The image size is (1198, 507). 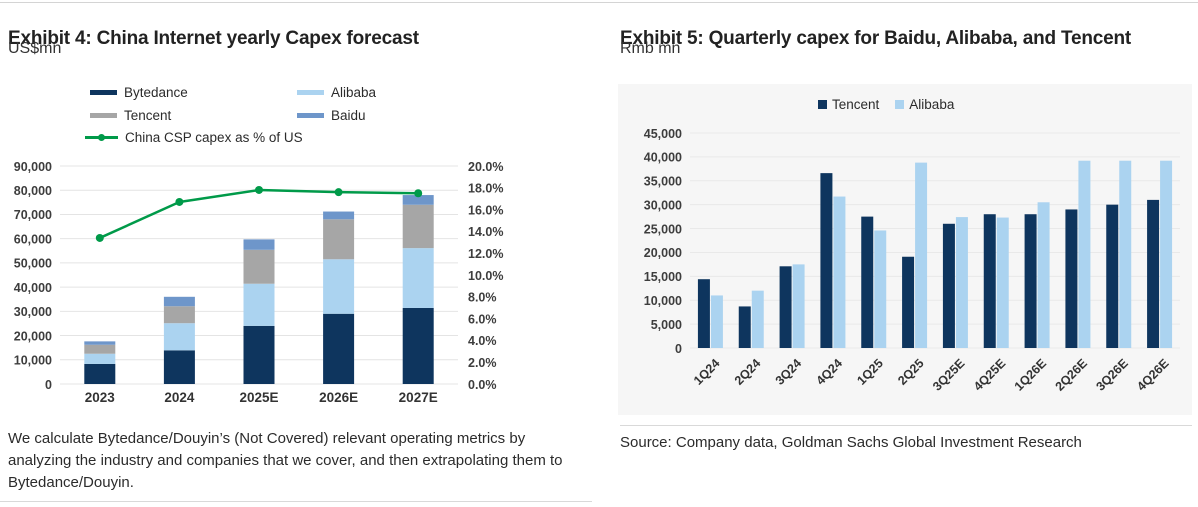 What do you see at coordinates (663, 277) in the screenshot?
I see `svg-text: 15,000` at bounding box center [663, 277].